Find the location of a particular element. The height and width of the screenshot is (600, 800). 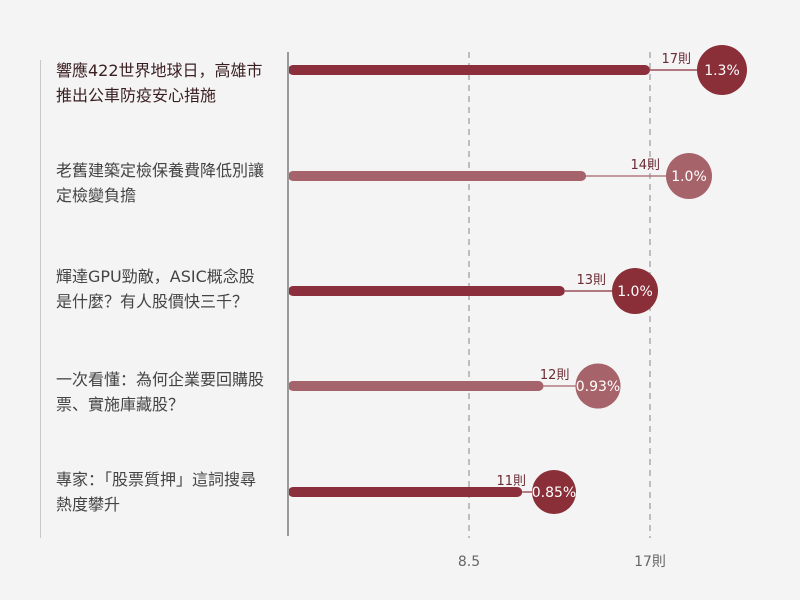

y-axis-line is located at coordinates (288, 294).